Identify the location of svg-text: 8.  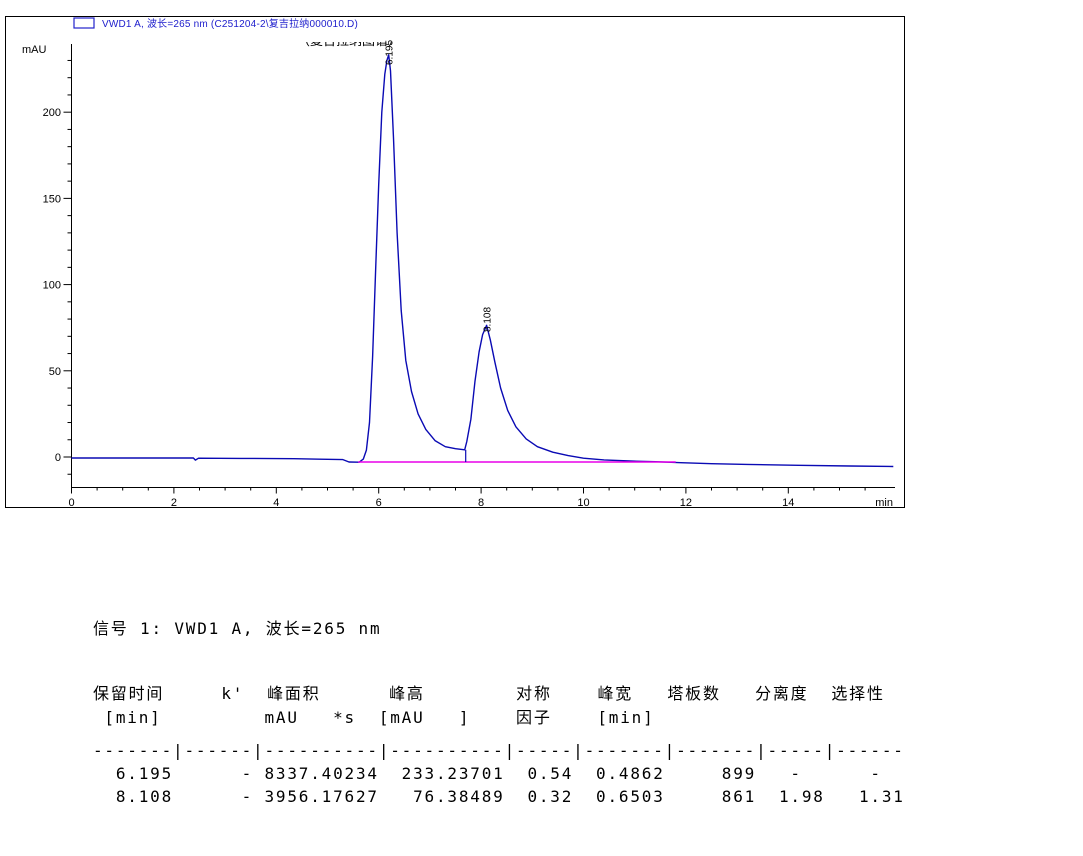
(481, 503).